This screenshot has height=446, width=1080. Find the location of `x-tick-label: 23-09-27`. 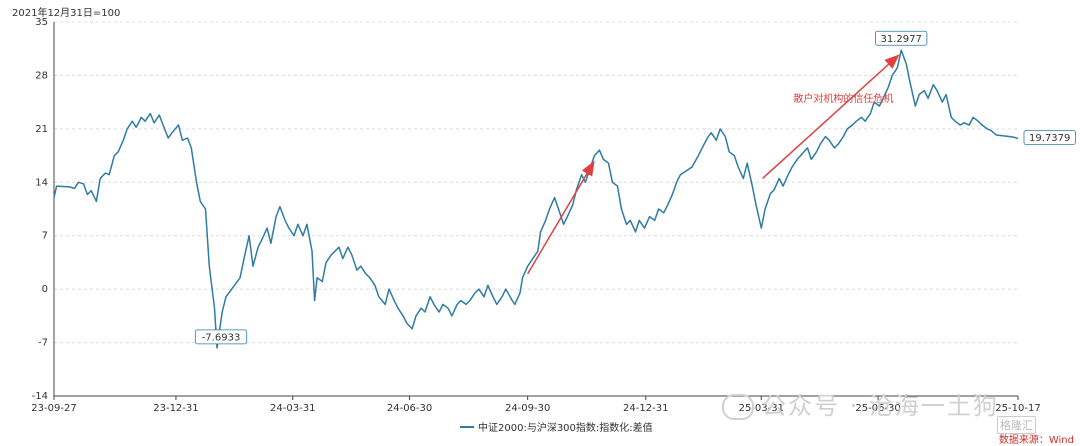

x-tick-label: 23-09-27 is located at coordinates (53, 408).